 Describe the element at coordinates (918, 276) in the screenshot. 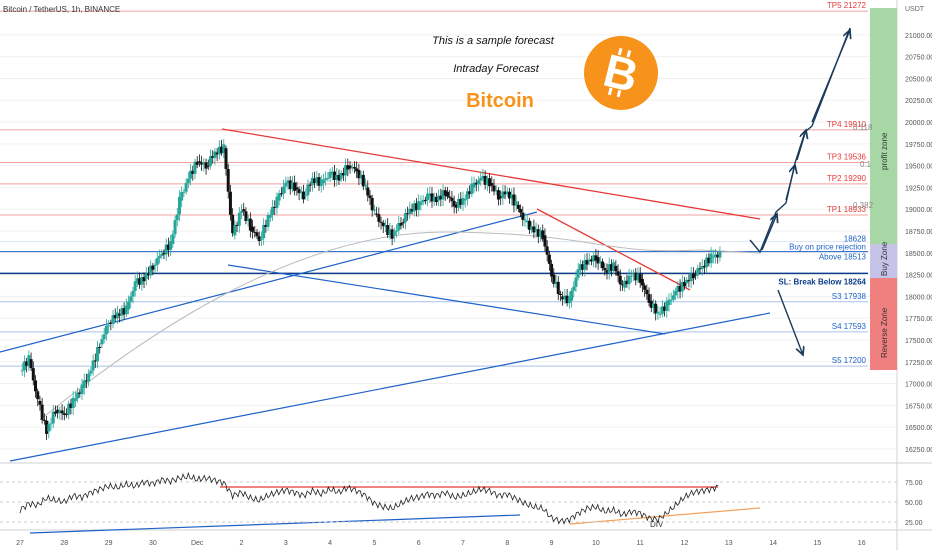

I see `price-tick-label: 18250.00` at that location.